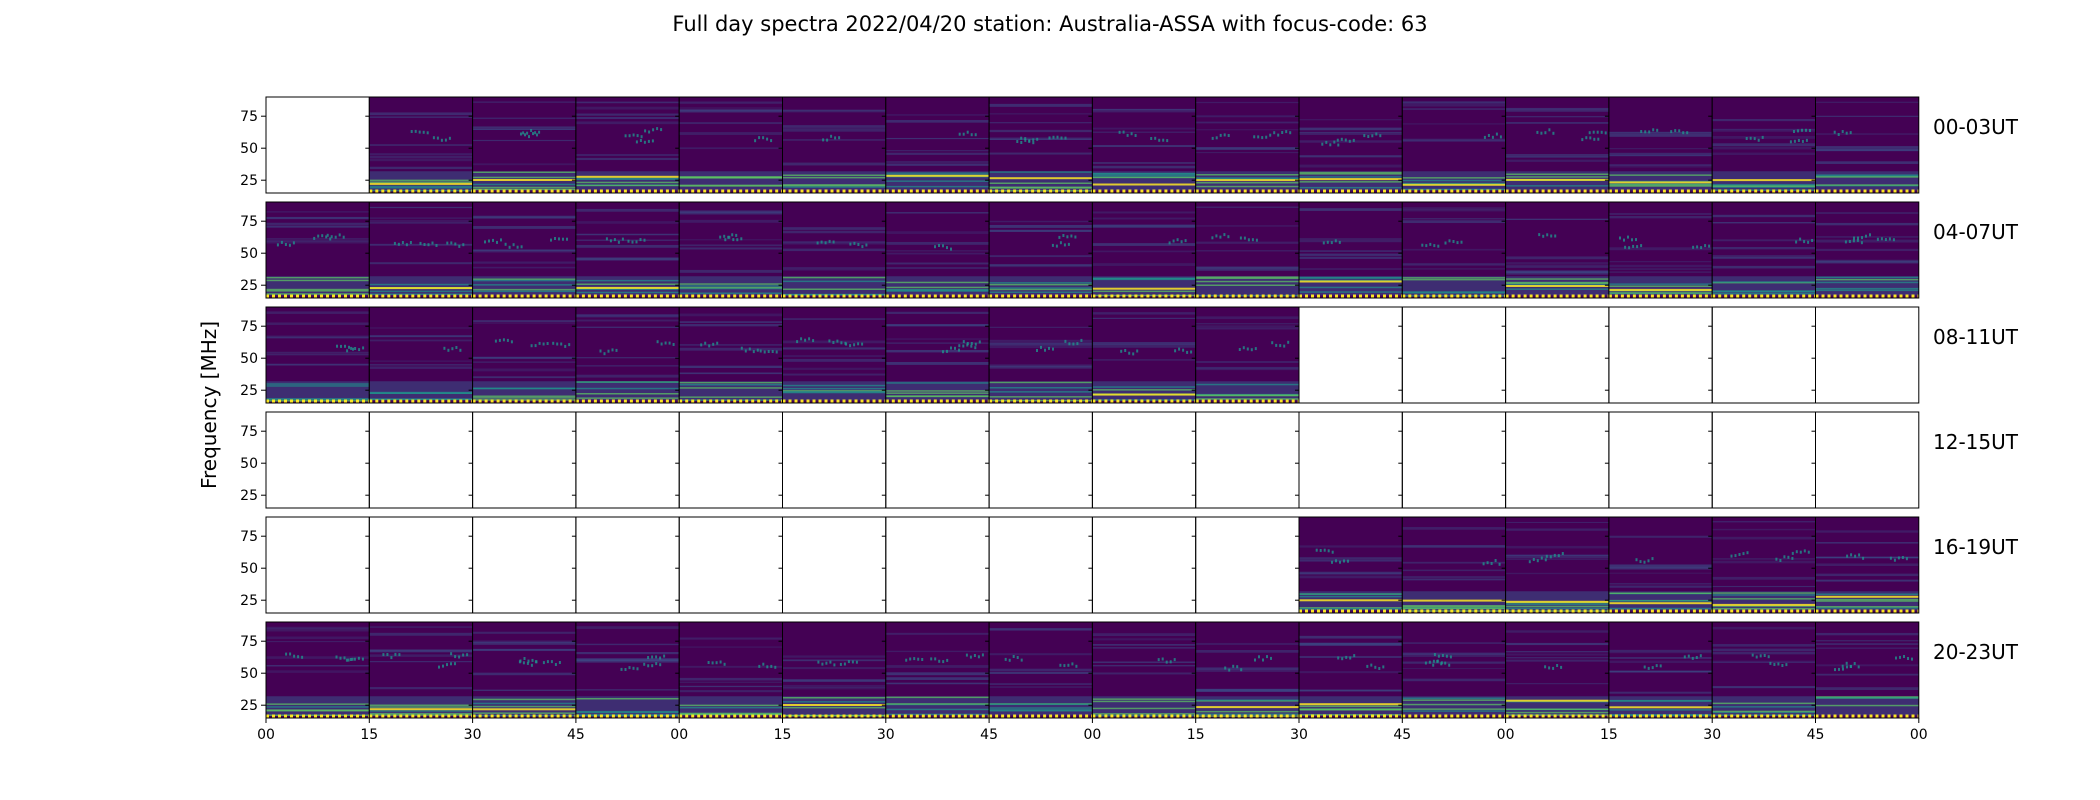  I want to click on y-tick-label: 50, so click(249, 674).